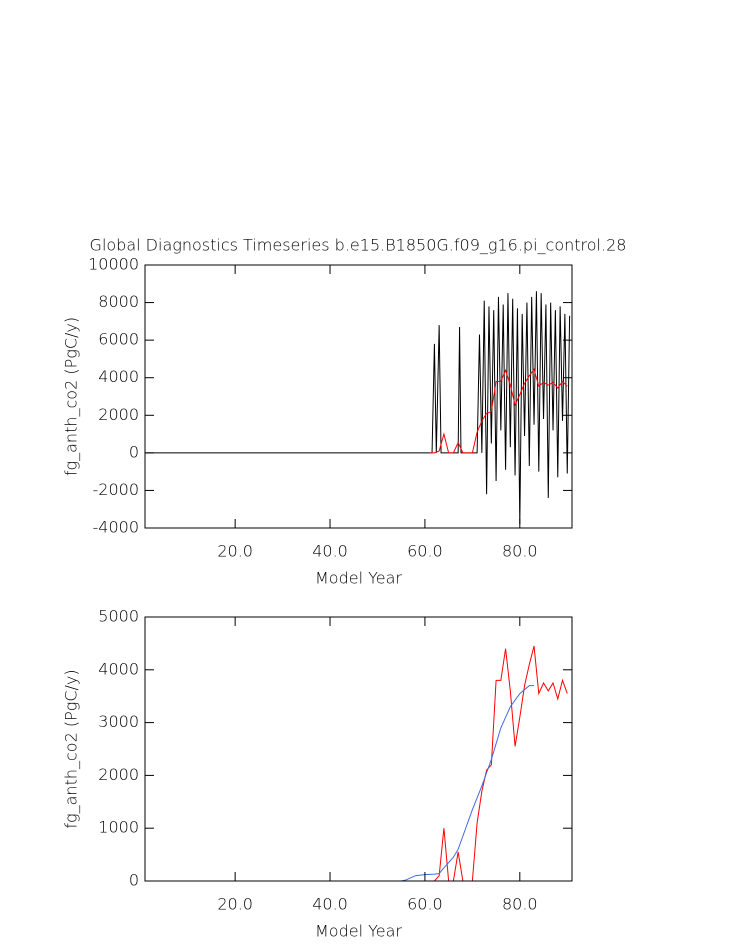 The image size is (733, 945). I want to click on y-tick-label: 1000, so click(118, 827).